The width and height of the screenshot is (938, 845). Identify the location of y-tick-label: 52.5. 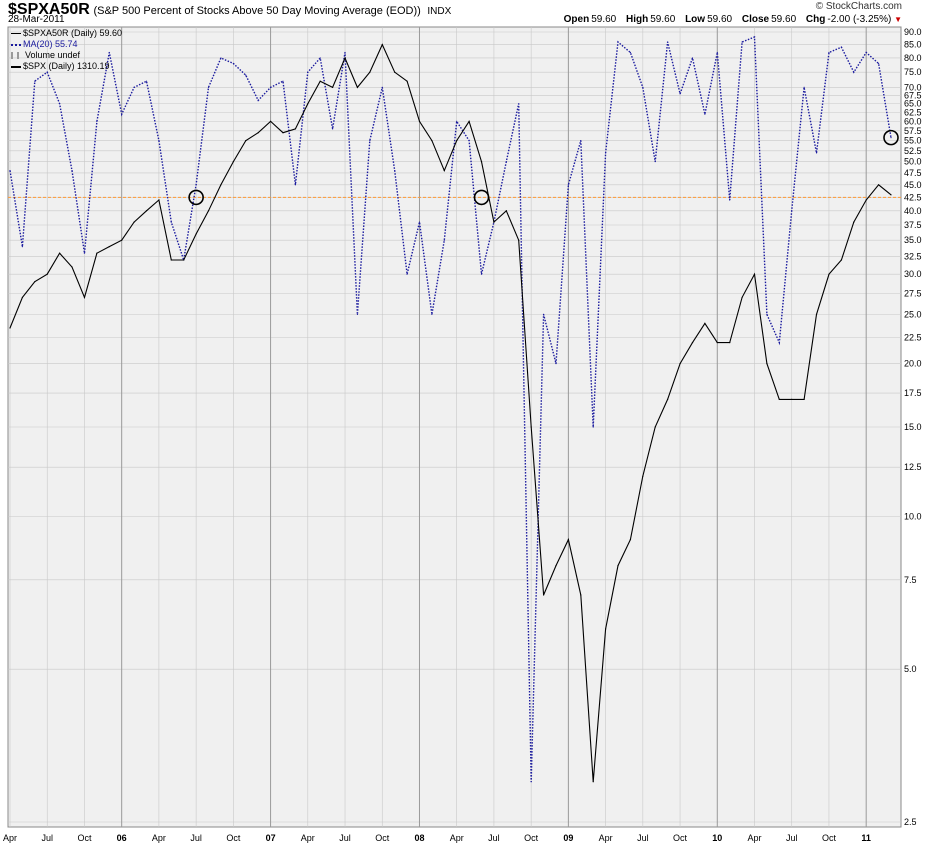
(913, 151).